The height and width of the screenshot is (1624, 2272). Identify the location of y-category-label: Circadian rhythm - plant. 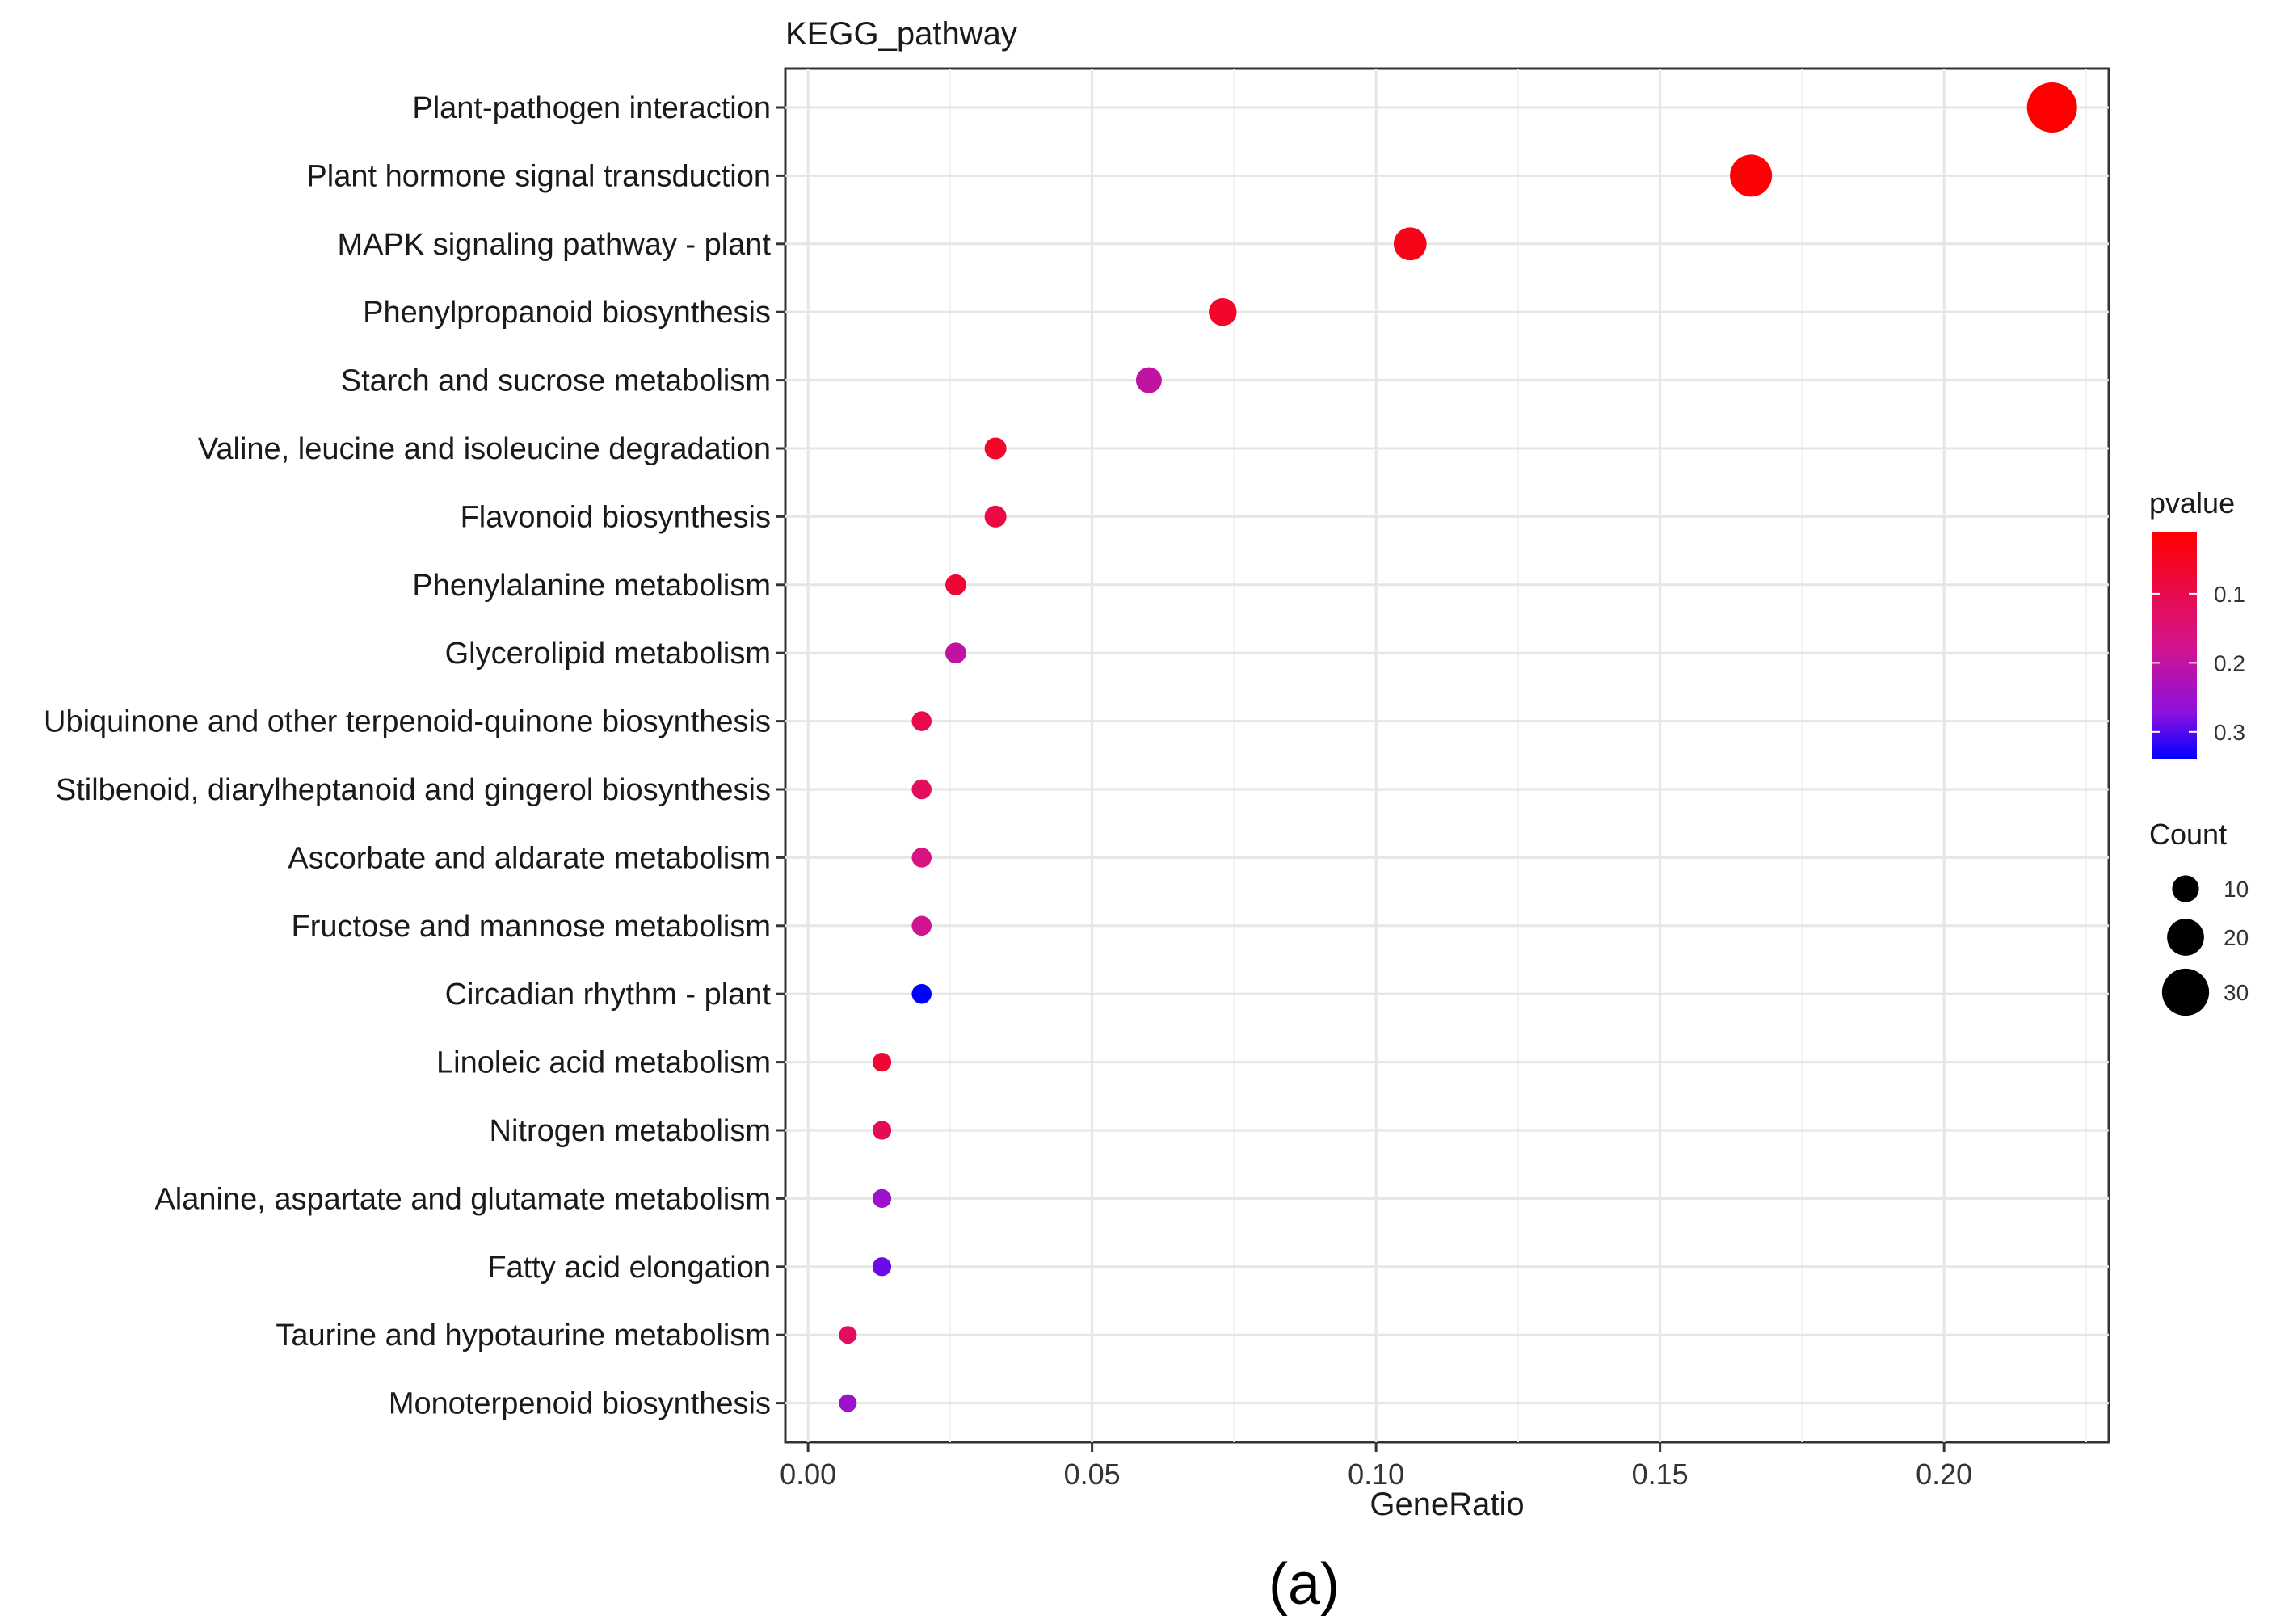
(609, 995).